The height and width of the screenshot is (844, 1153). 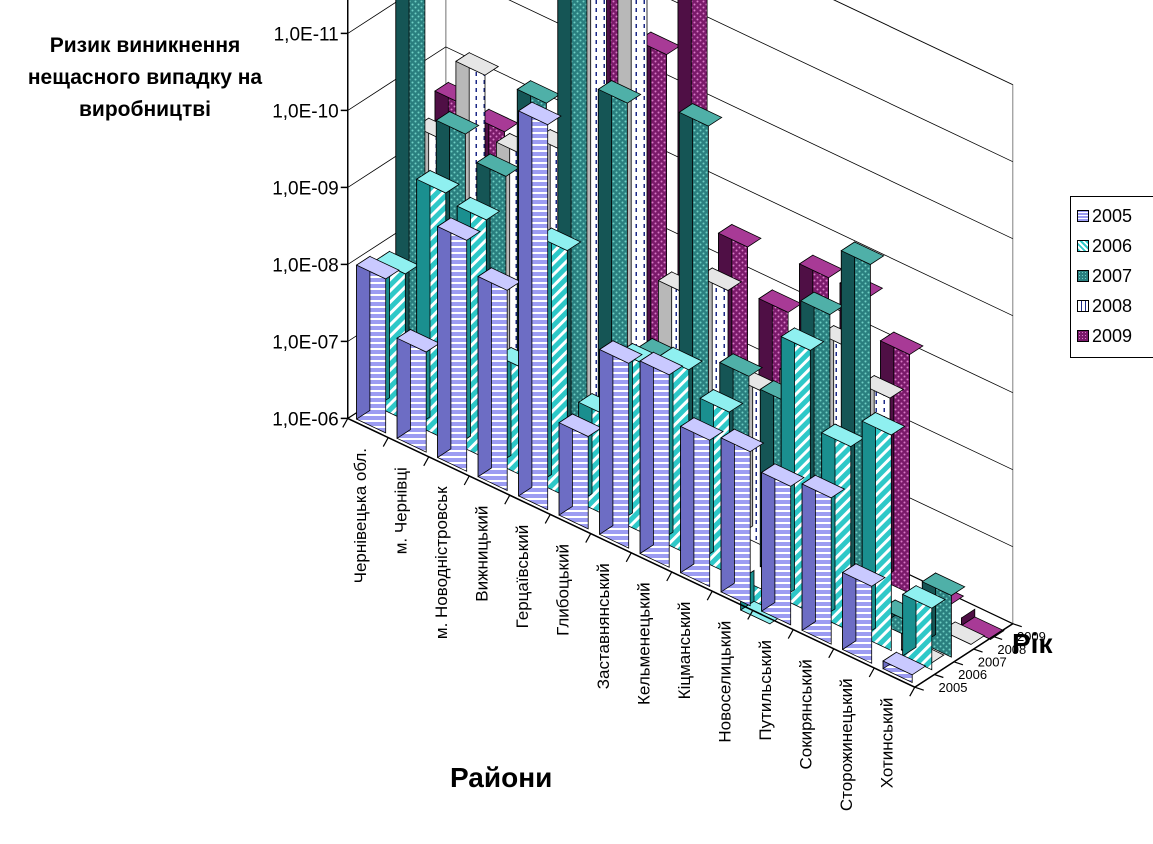 What do you see at coordinates (1112, 335) in the screenshot?
I see `legend-label: 2009` at bounding box center [1112, 335].